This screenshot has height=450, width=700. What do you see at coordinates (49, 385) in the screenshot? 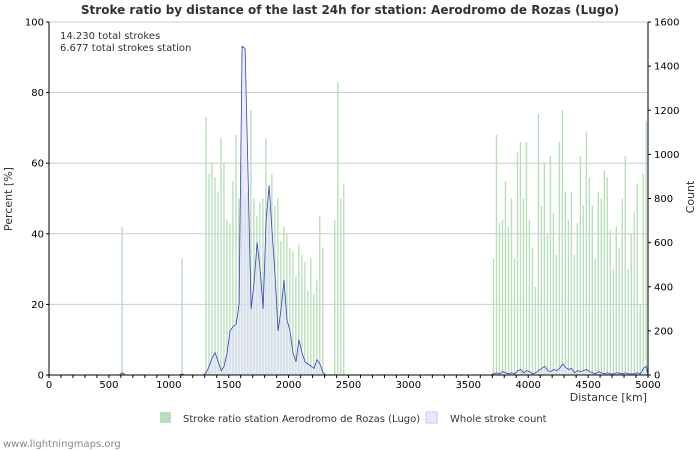
I see `x-tick-label: 0` at bounding box center [49, 385].